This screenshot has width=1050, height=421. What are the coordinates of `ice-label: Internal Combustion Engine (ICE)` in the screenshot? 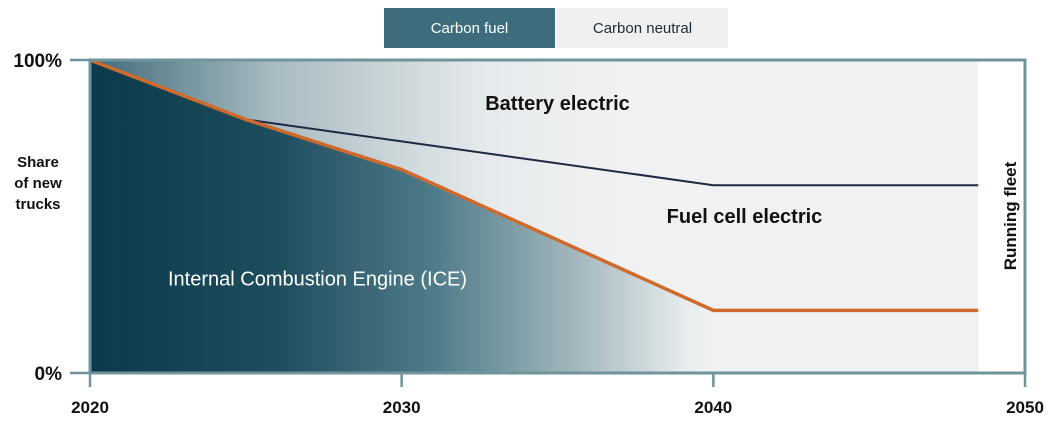 It's located at (317, 279).